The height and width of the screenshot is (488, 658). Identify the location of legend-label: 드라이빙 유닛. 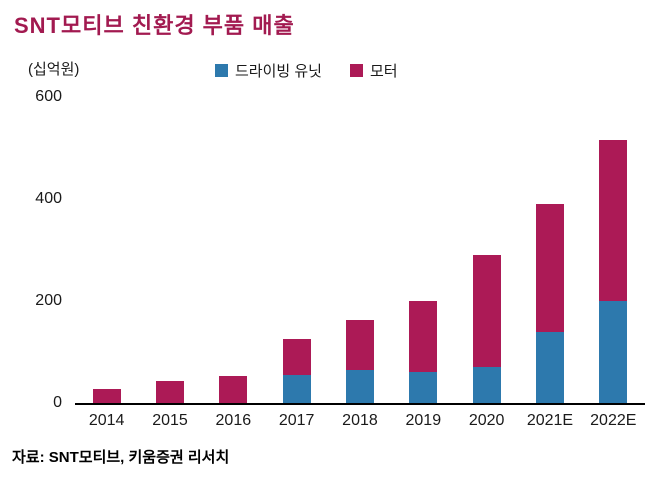
(278, 71).